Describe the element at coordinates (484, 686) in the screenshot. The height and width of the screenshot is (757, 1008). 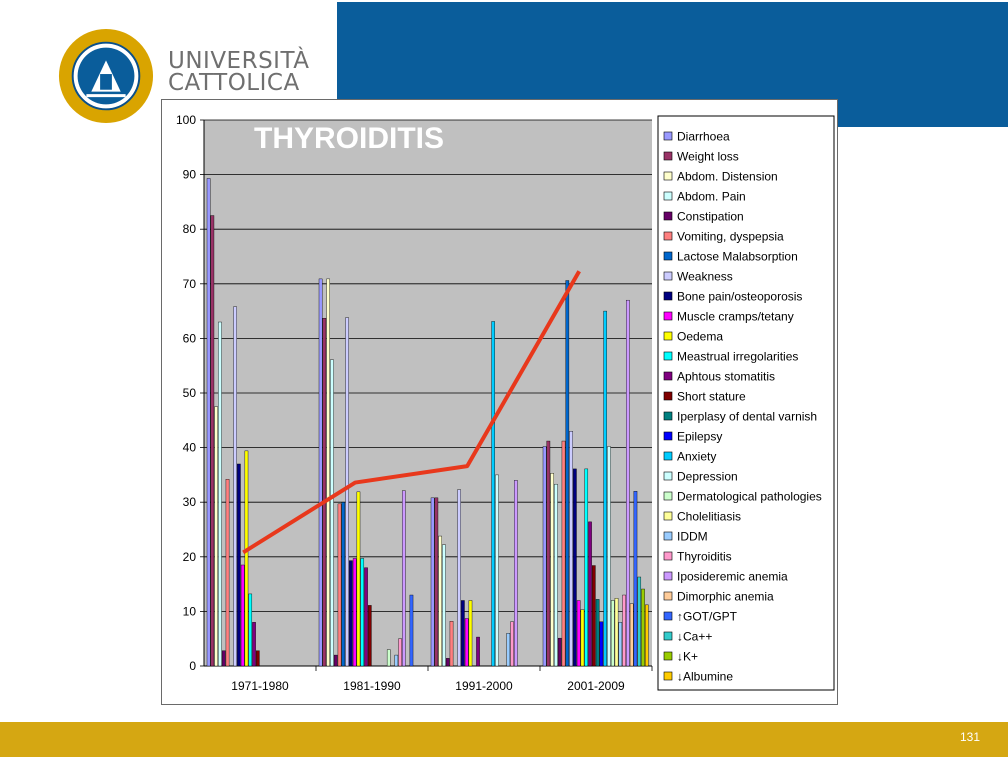
I see `x-category-label: 1991-2000` at that location.